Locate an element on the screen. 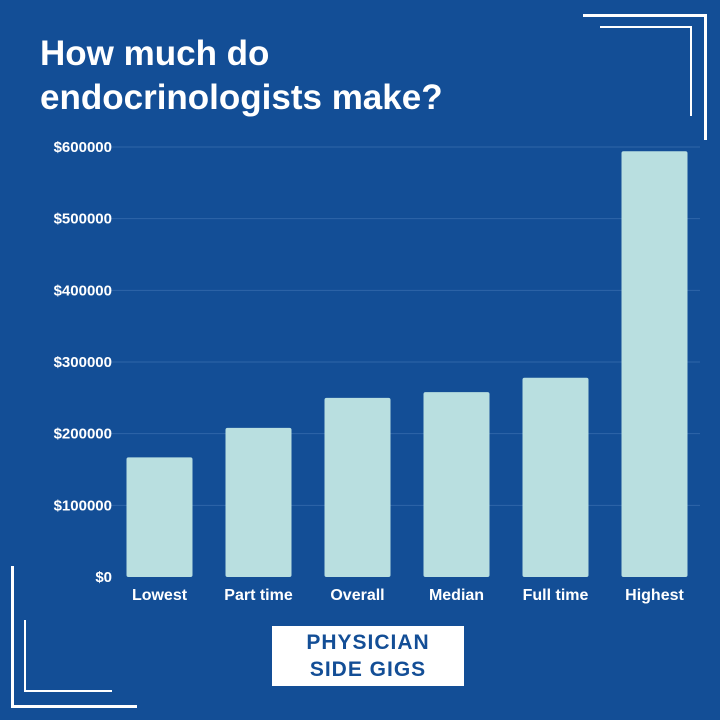 The image size is (720, 720). y-tick-label: $300000 is located at coordinates (83, 362).